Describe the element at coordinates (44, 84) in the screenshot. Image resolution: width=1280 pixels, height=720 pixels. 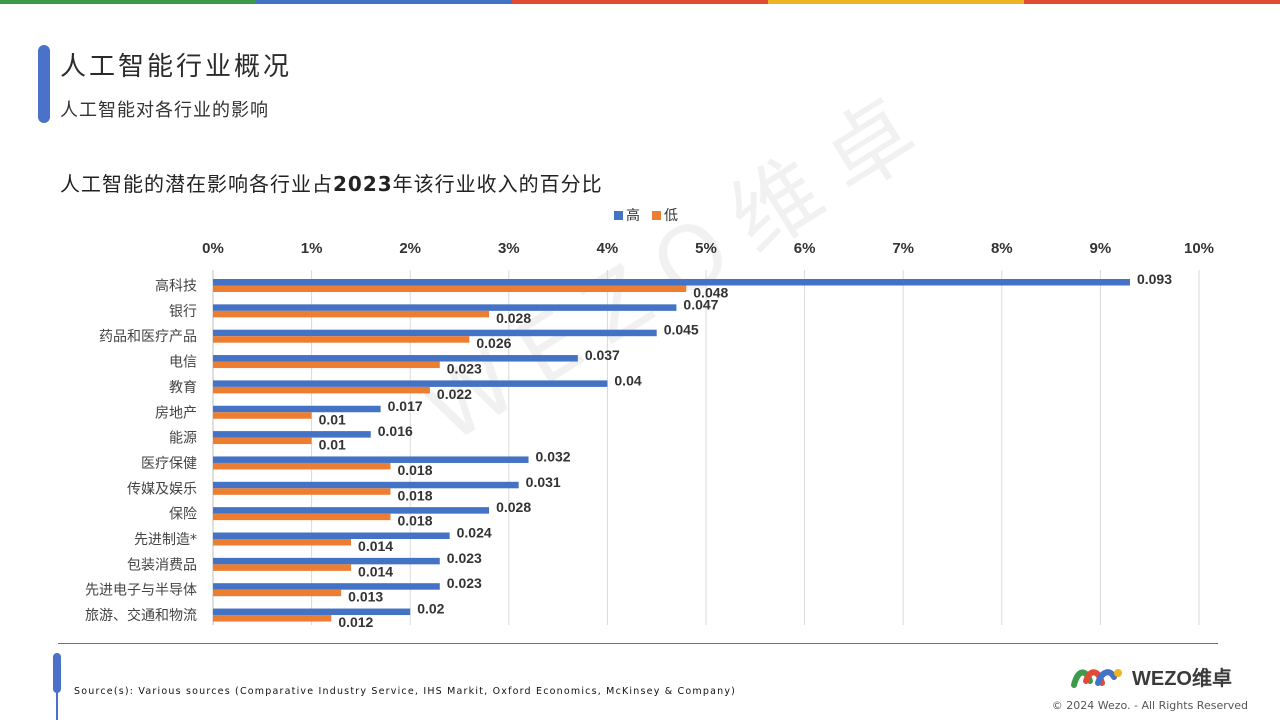
I see `title-accent-bar` at that location.